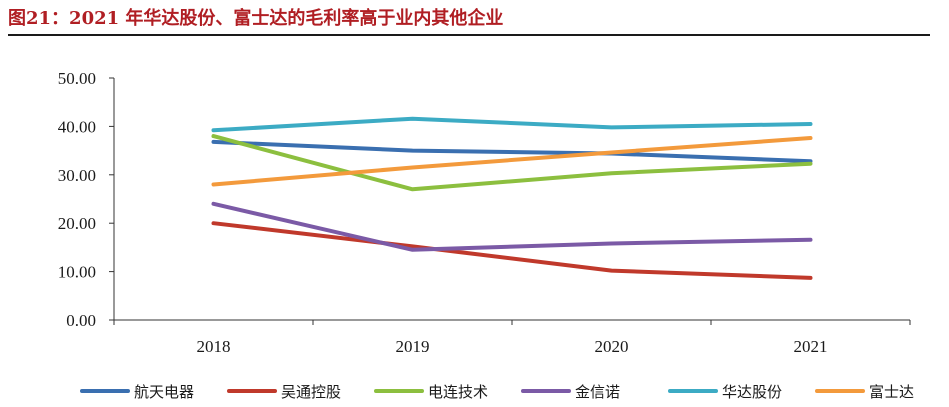 Image resolution: width=949 pixels, height=407 pixels. Describe the element at coordinates (458, 392) in the screenshot. I see `legend-label: 电连技术` at that location.